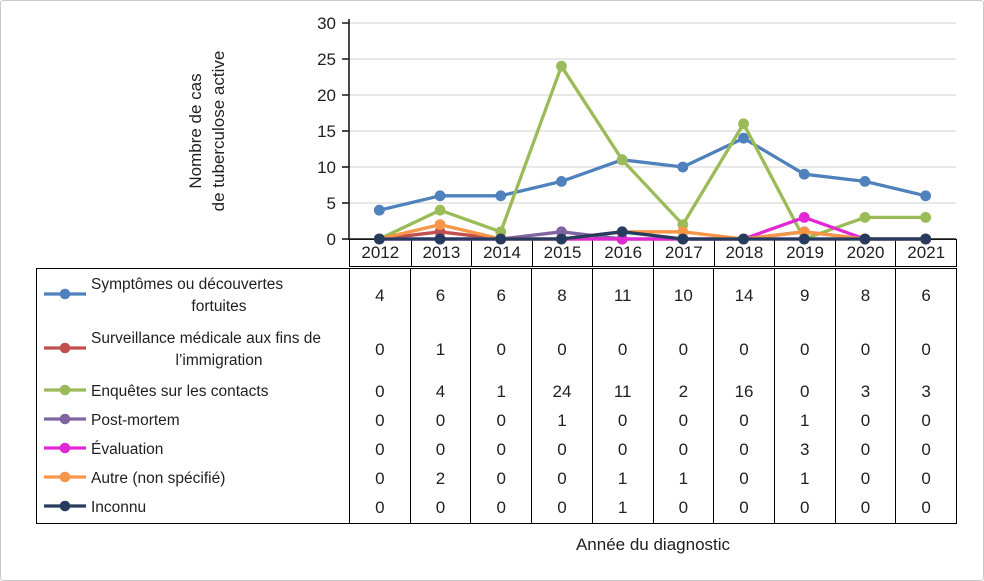 Image resolution: width=984 pixels, height=581 pixels. Describe the element at coordinates (683, 508) in the screenshot. I see `value-cell-2017-series-6: 0` at that location.